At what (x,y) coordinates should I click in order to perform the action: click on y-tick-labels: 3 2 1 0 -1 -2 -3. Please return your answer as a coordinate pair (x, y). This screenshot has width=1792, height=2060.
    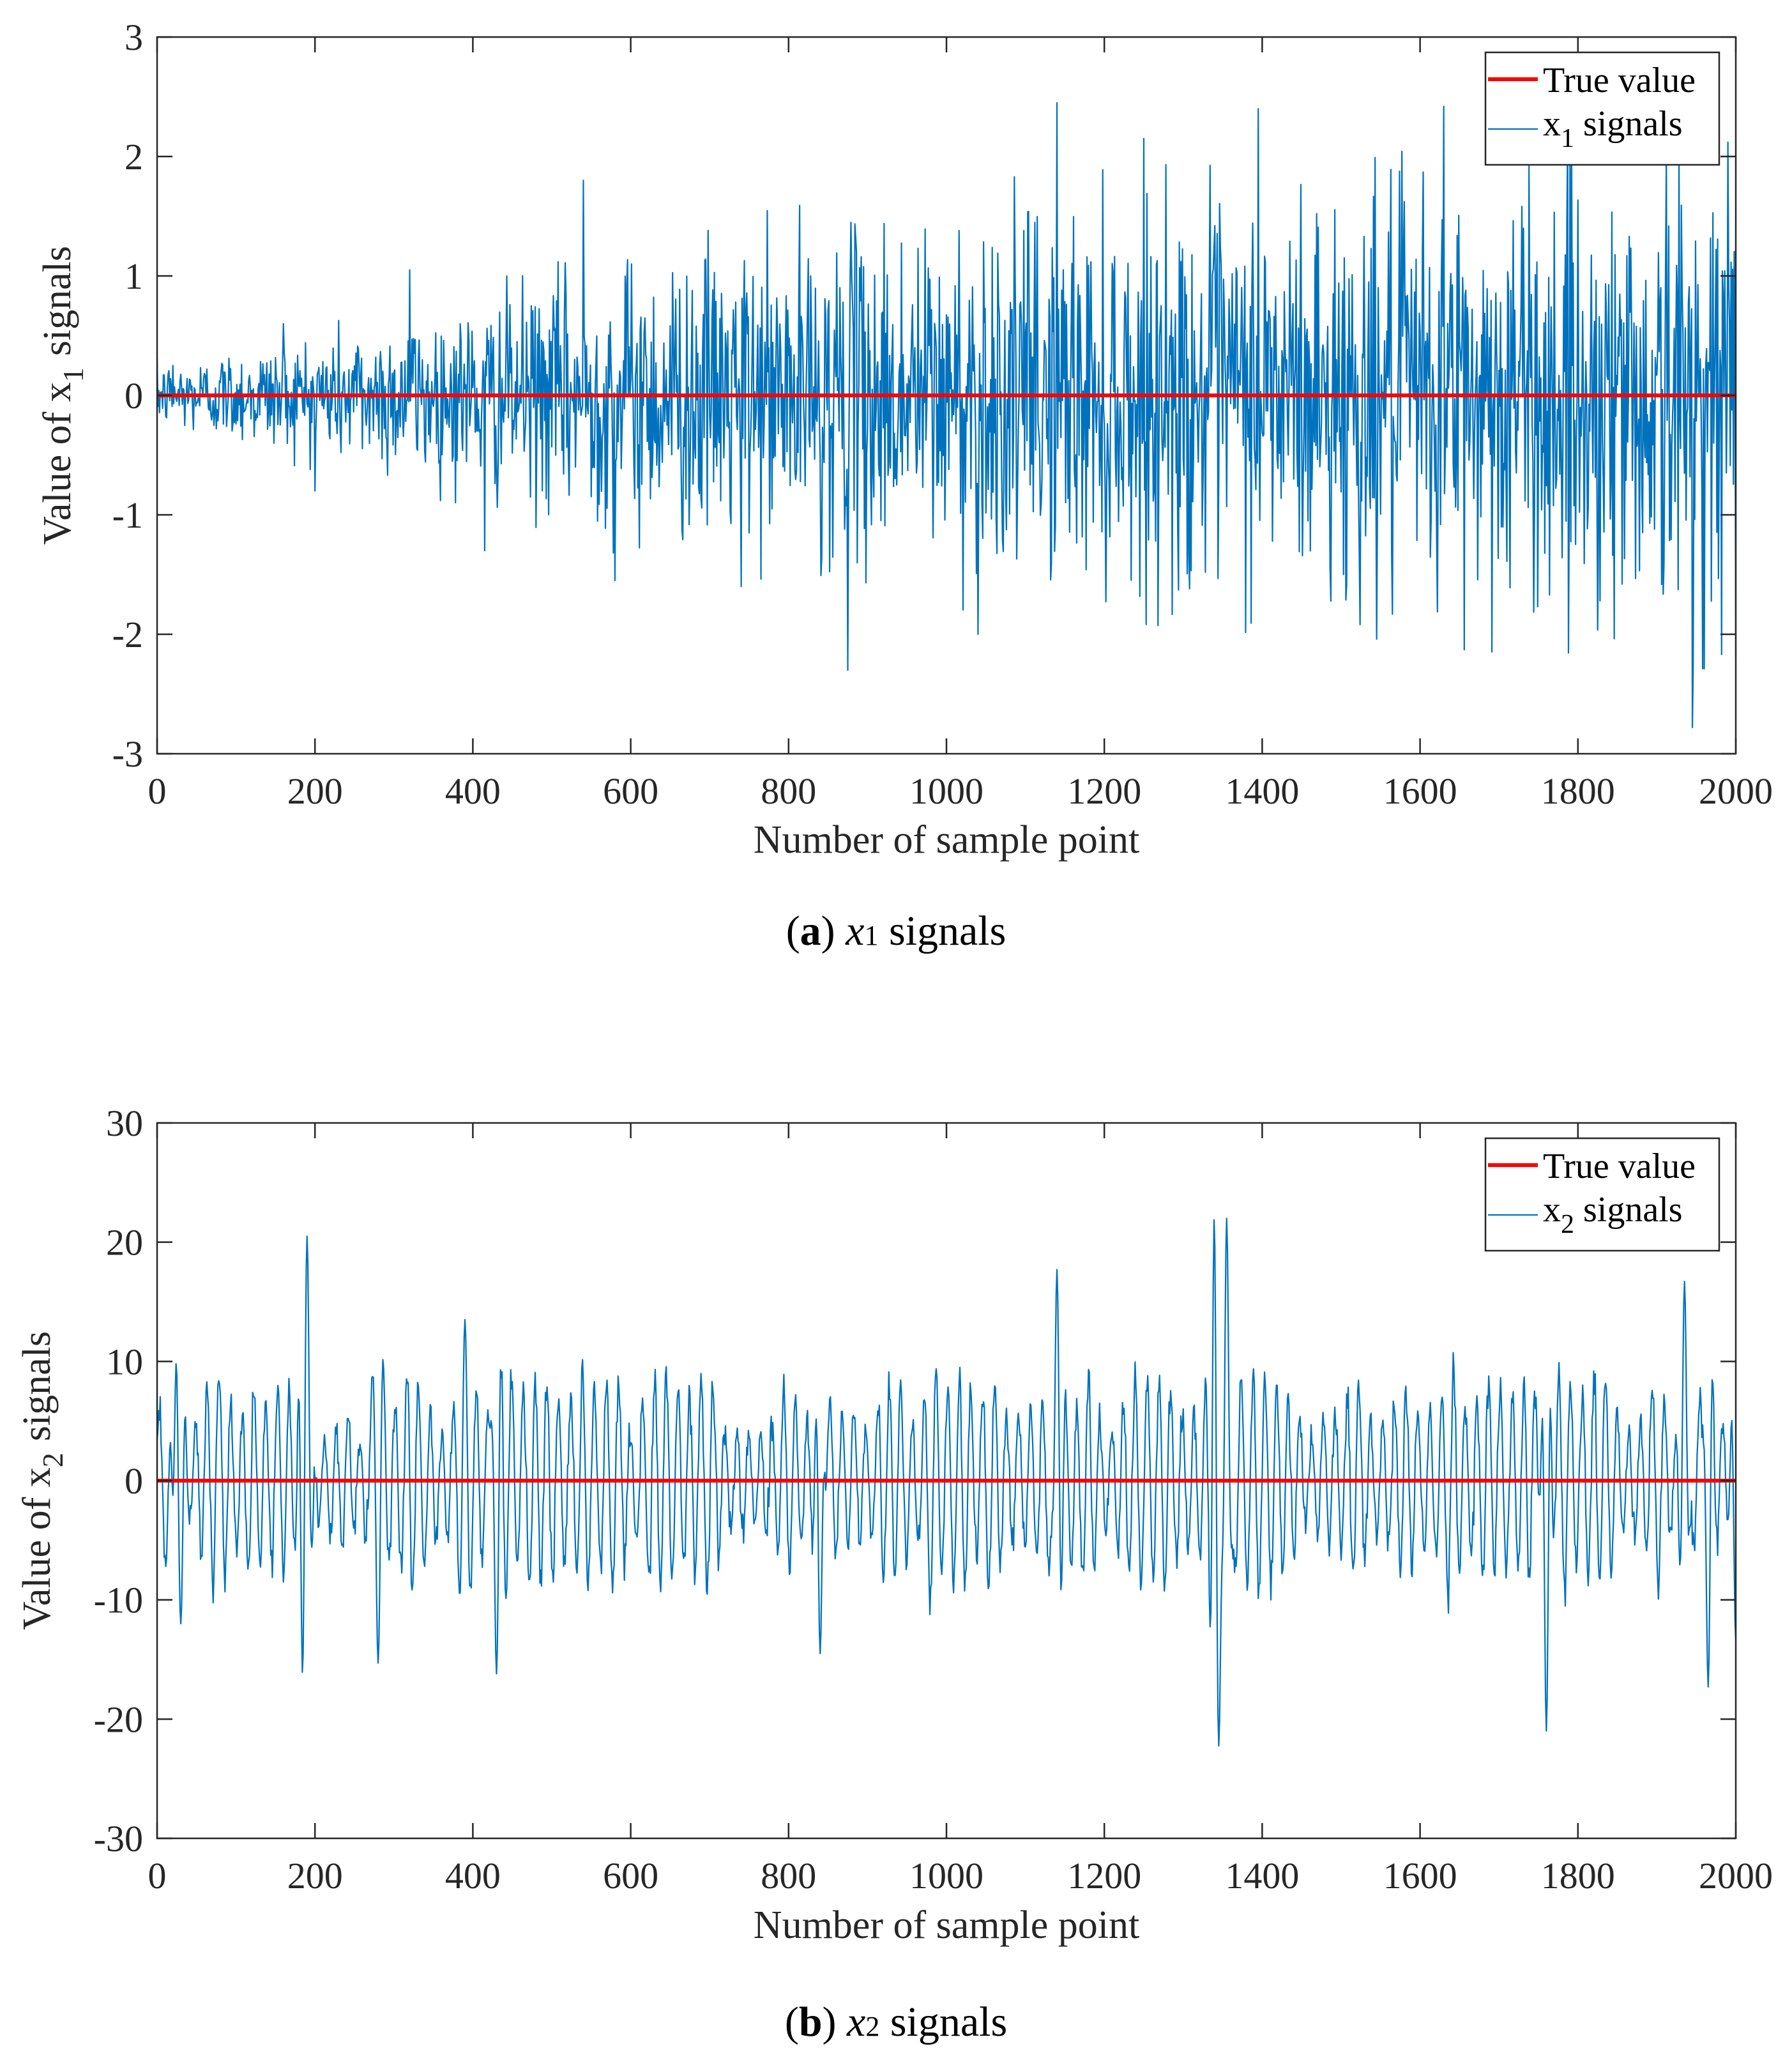
    Looking at the image, I should click on (127, 396).